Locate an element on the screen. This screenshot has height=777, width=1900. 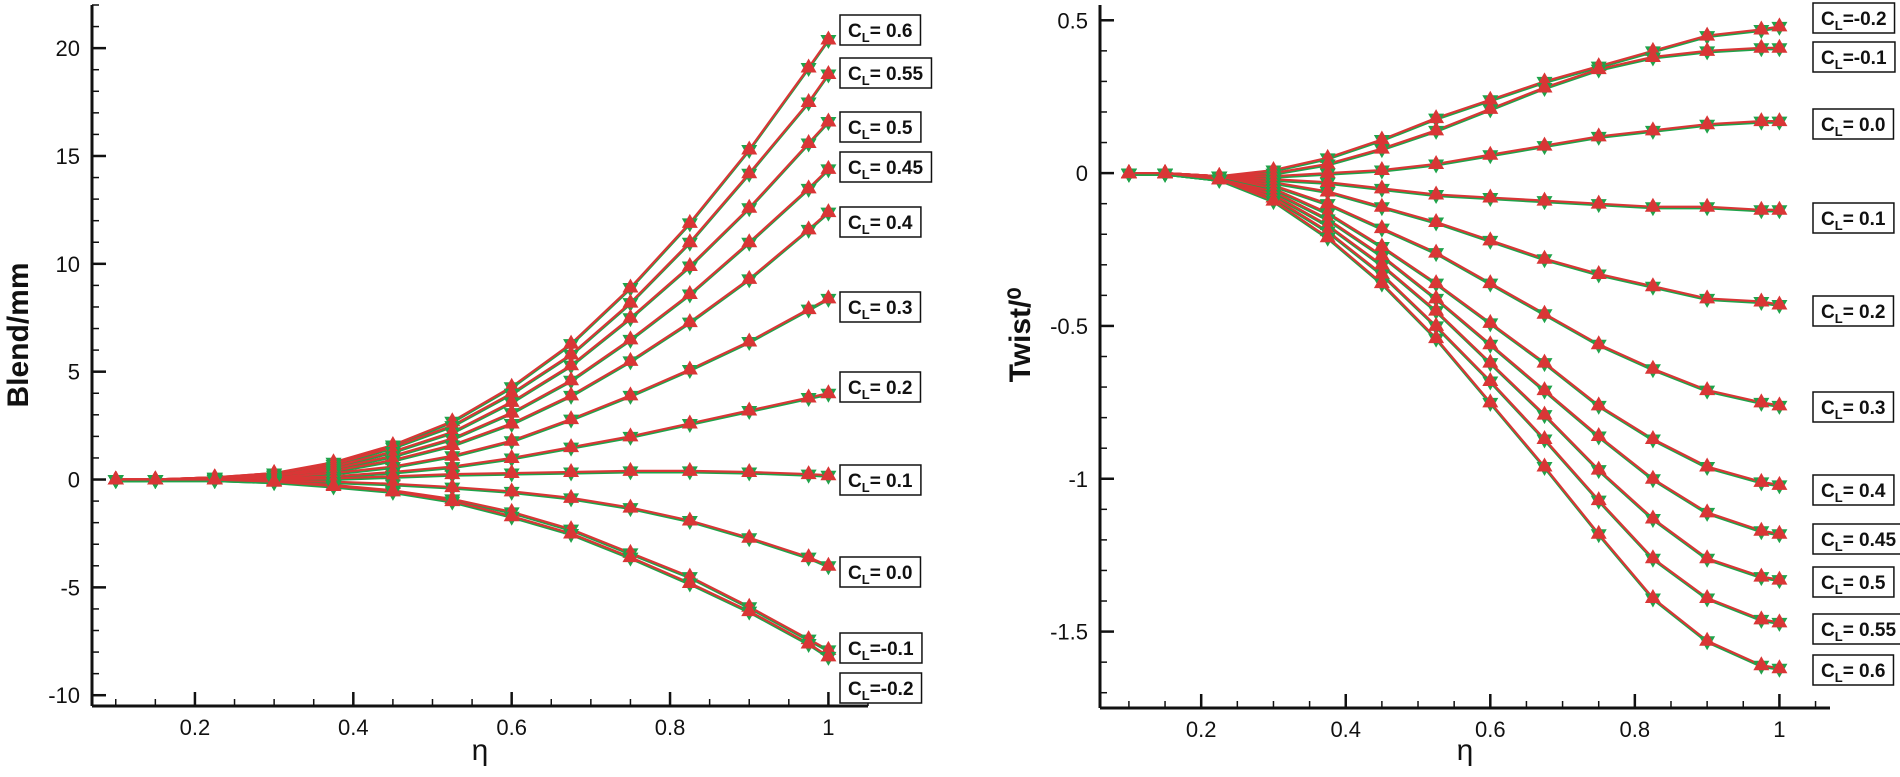
curve-label-text: CL=-0.1 is located at coordinates (1854, 60).